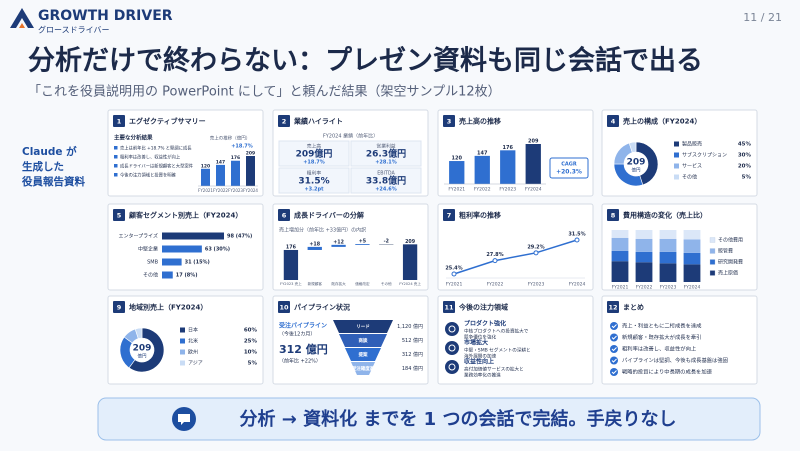 The width and height of the screenshot is (800, 451). What do you see at coordinates (569, 165) in the screenshot?
I see `annotation: CAGR` at bounding box center [569, 165].